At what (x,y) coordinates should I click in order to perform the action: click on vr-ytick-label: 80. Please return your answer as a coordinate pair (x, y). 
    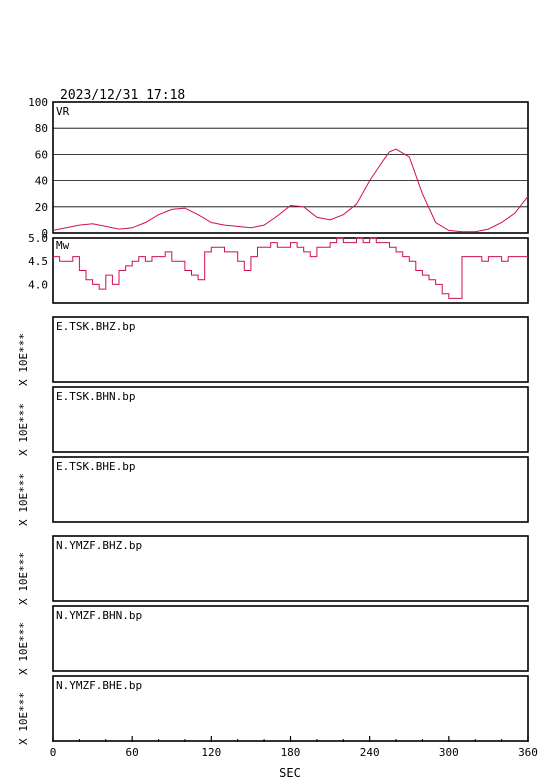
    Looking at the image, I should click on (41, 128).